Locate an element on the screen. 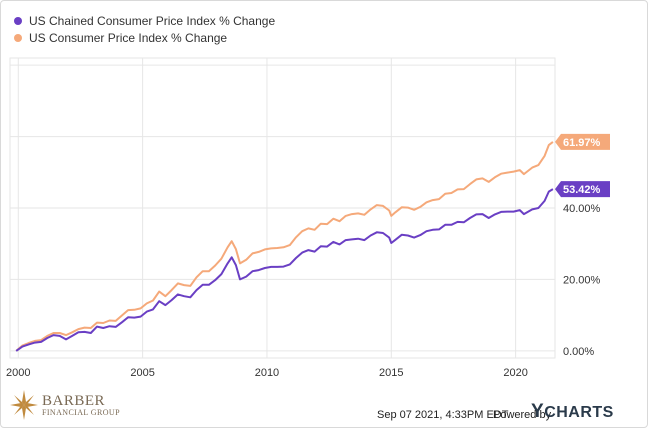 The height and width of the screenshot is (430, 650). legend-item-cpi: US Consumer Price Index % Change is located at coordinates (144, 37).